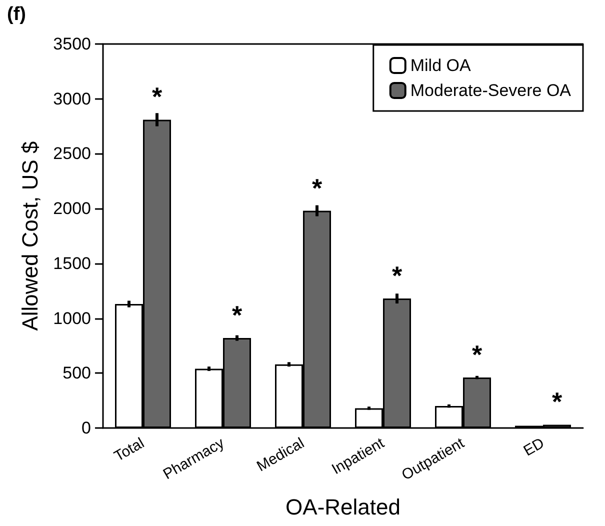 The width and height of the screenshot is (605, 526). Describe the element at coordinates (72, 263) in the screenshot. I see `y-tick-label: 1500` at that location.